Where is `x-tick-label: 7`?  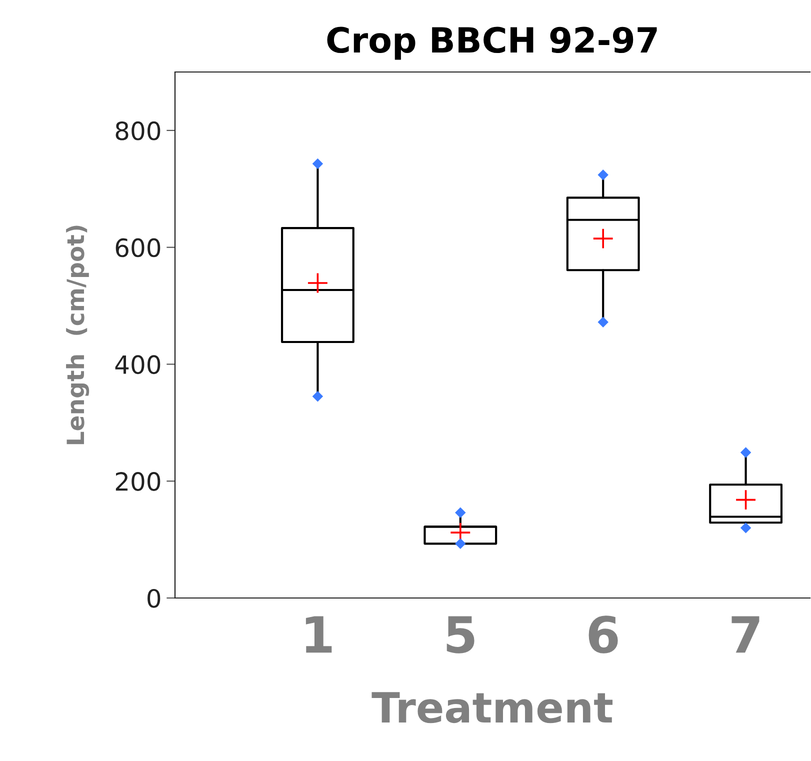 x-tick-label: 7 is located at coordinates (746, 634).